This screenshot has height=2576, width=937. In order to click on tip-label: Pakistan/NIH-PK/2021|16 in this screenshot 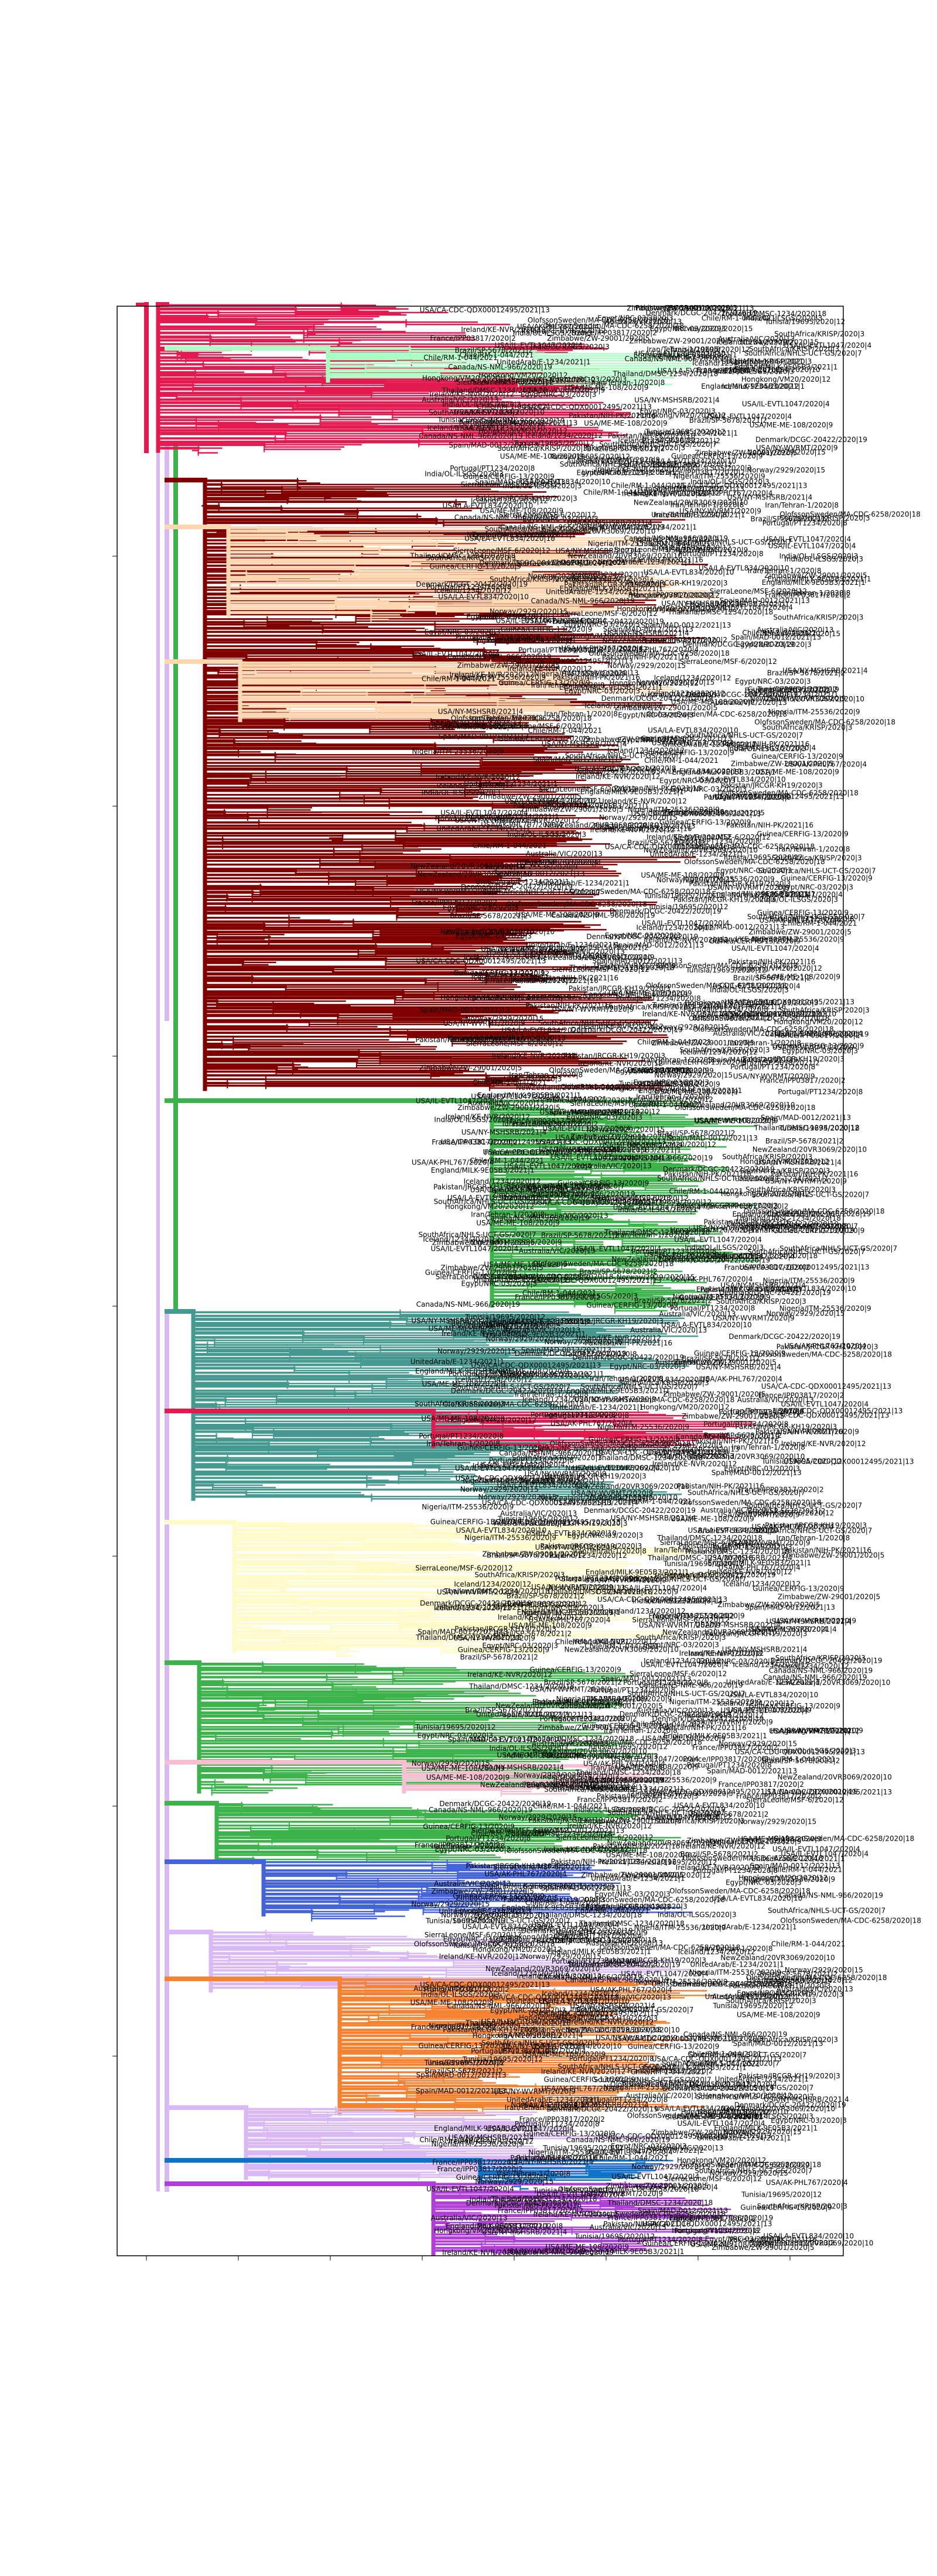, I will do `click(765, 744)`.